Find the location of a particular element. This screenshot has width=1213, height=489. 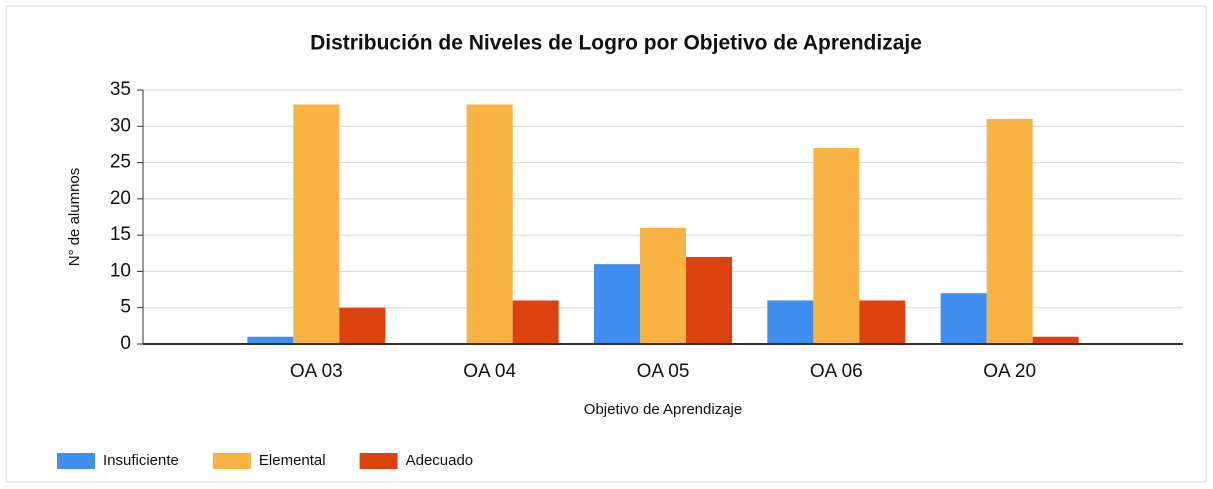

y-tick-label: 10 is located at coordinates (120, 270).